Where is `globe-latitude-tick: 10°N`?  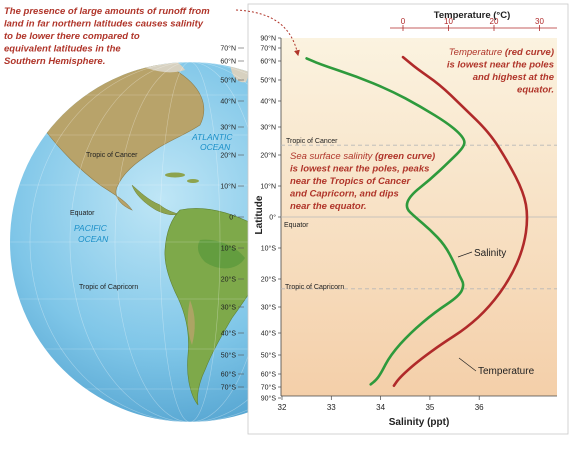 globe-latitude-tick: 10°N is located at coordinates (228, 187).